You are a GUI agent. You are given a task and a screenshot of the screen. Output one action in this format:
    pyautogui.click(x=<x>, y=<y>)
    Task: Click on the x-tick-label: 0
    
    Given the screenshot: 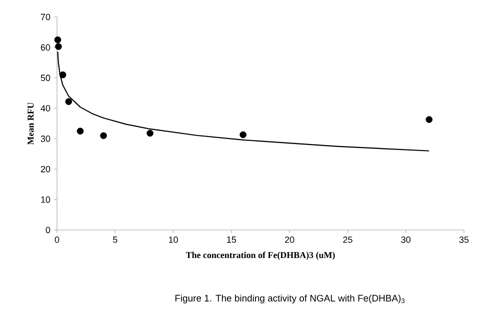 What is the action you would take?
    pyautogui.click(x=57, y=239)
    